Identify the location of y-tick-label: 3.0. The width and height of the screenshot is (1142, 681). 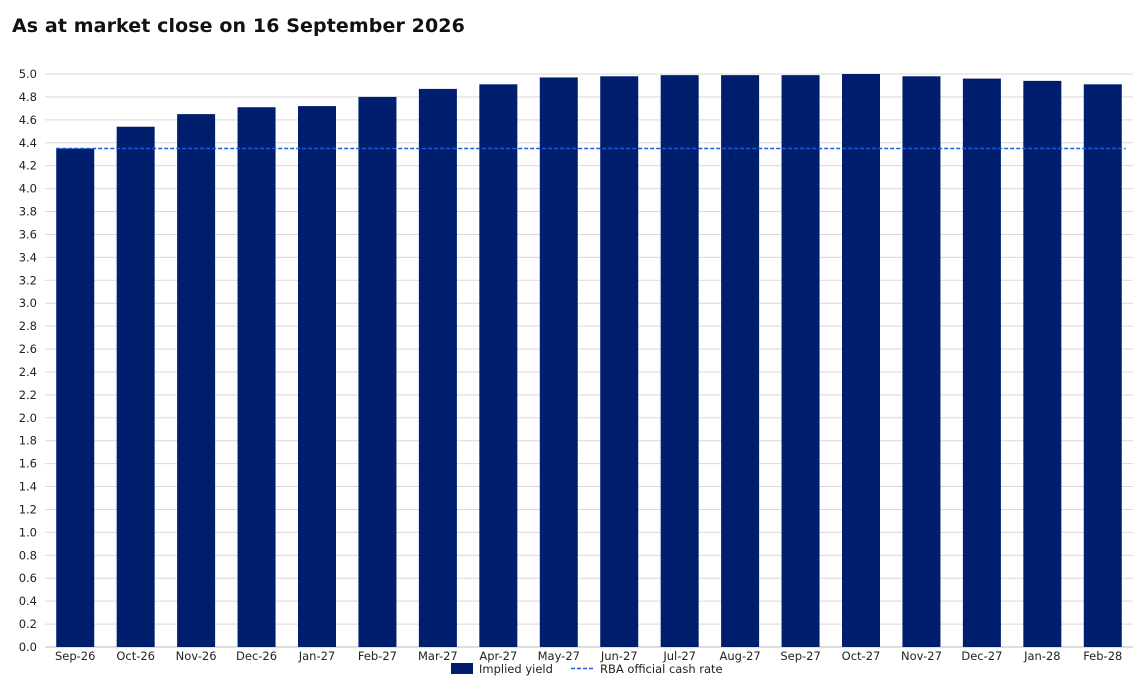
(28, 303).